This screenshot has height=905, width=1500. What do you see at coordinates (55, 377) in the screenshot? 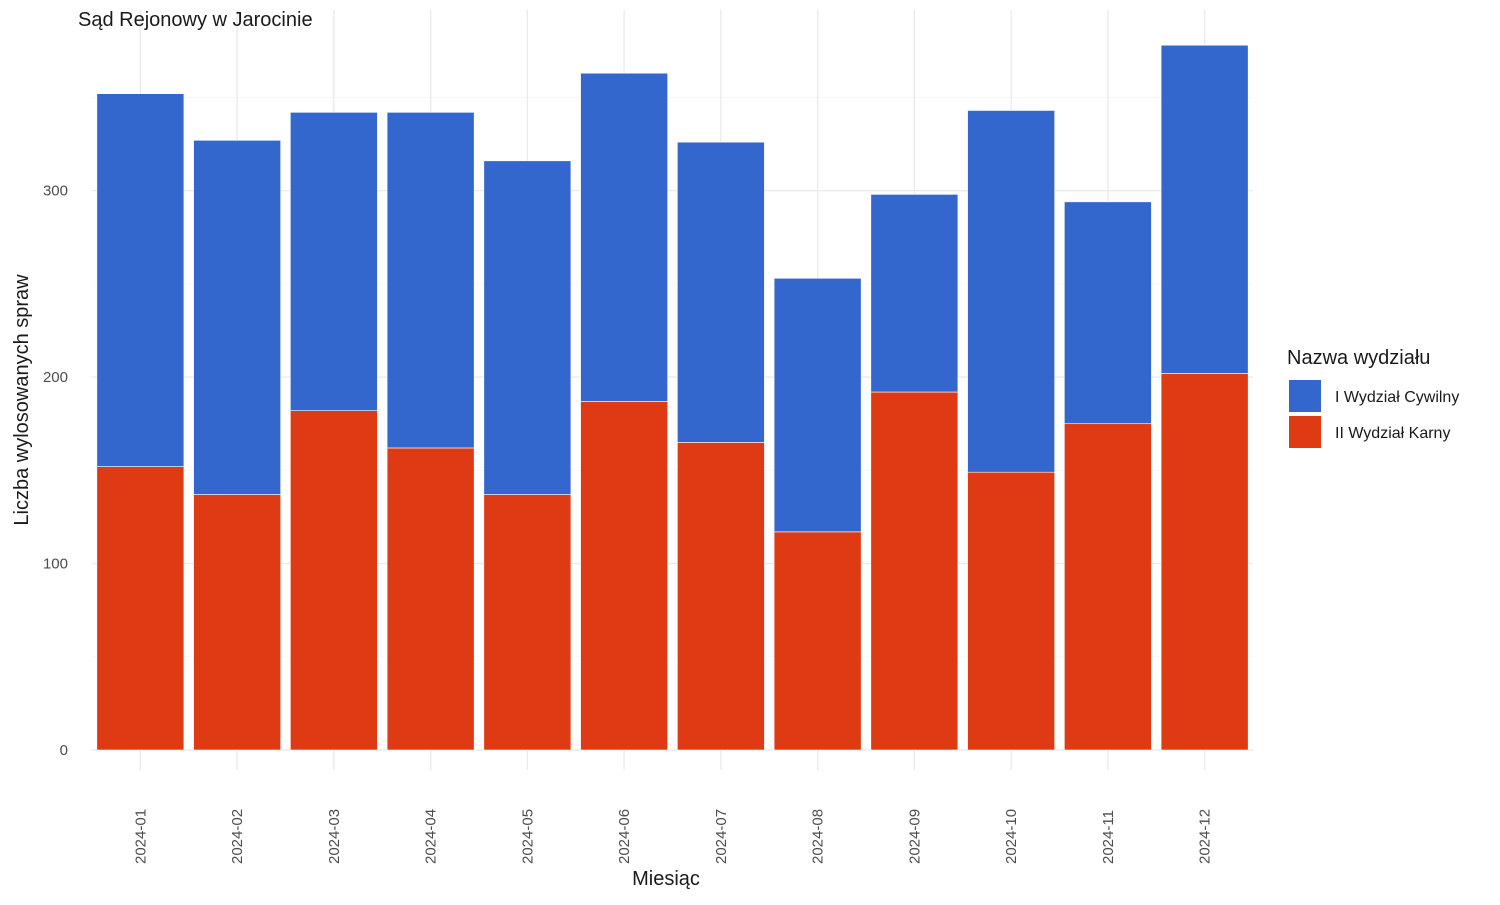
I see `y-tick-label: 200` at bounding box center [55, 377].